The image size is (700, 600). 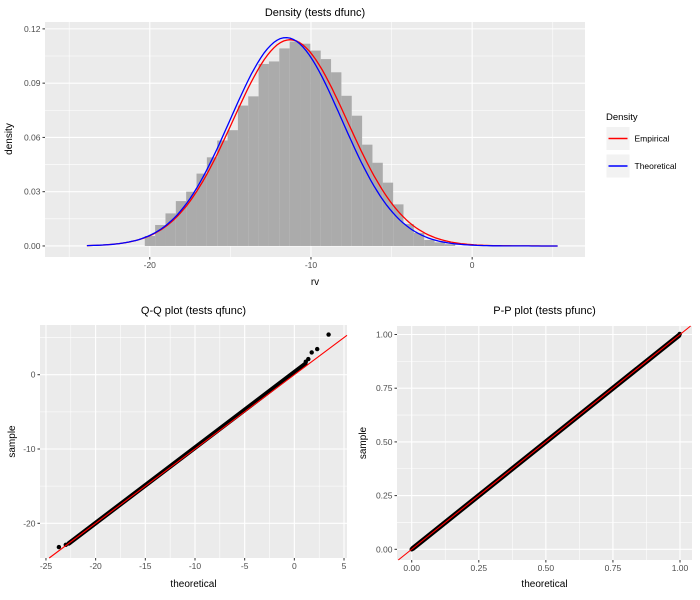 I want to click on y-tick-label: 0.75, so click(x=384, y=388).